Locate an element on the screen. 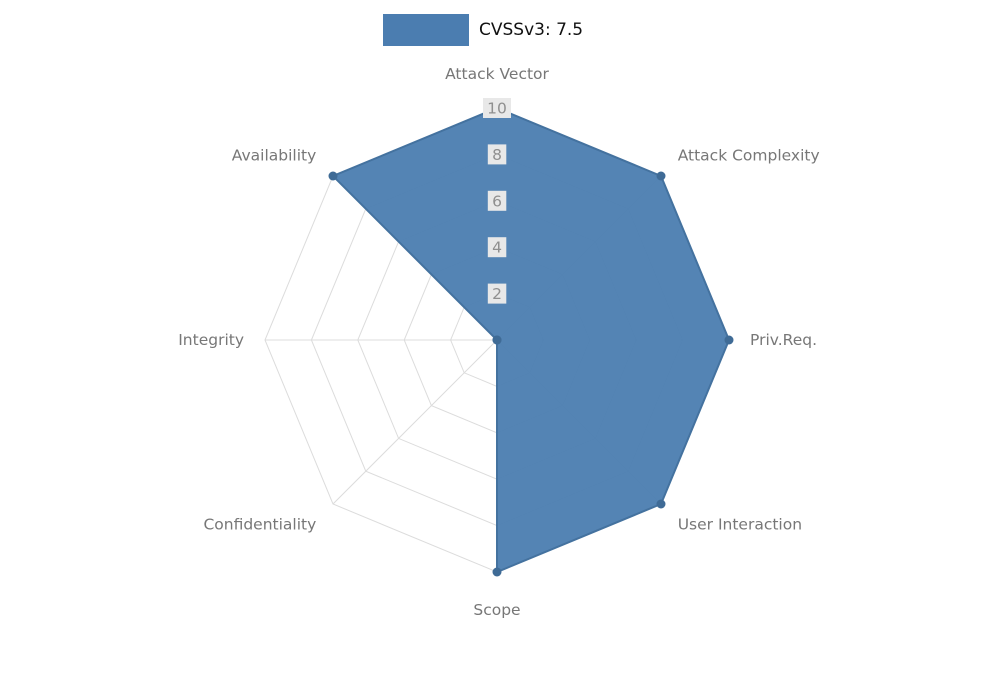  axis-label-availability: Availability is located at coordinates (274, 155).